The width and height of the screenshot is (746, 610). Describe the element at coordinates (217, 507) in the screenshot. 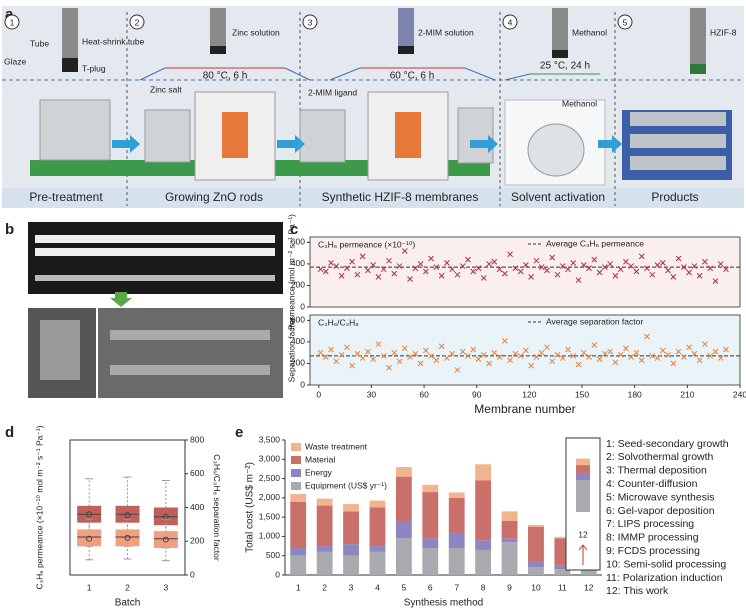

I see `y2-axis-title: C₃H₆/C₃H₈ separation factor` at that location.